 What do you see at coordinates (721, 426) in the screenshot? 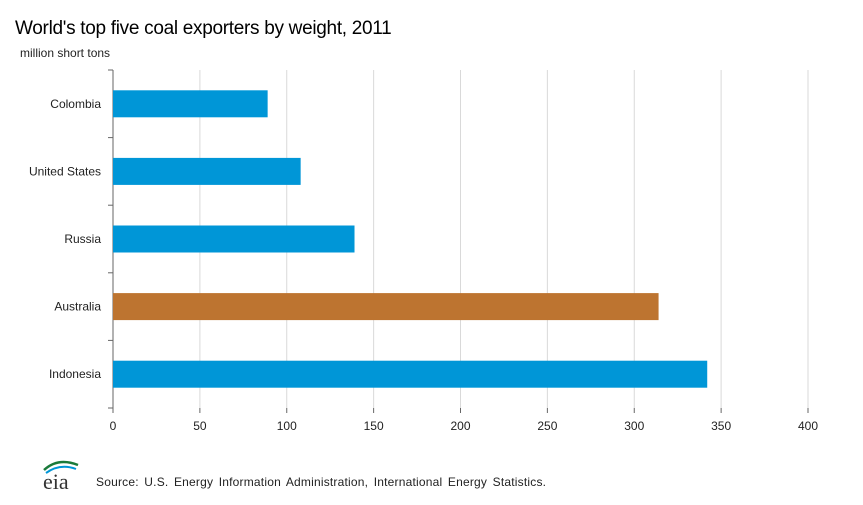
I see `x-tick-label: 350` at bounding box center [721, 426].